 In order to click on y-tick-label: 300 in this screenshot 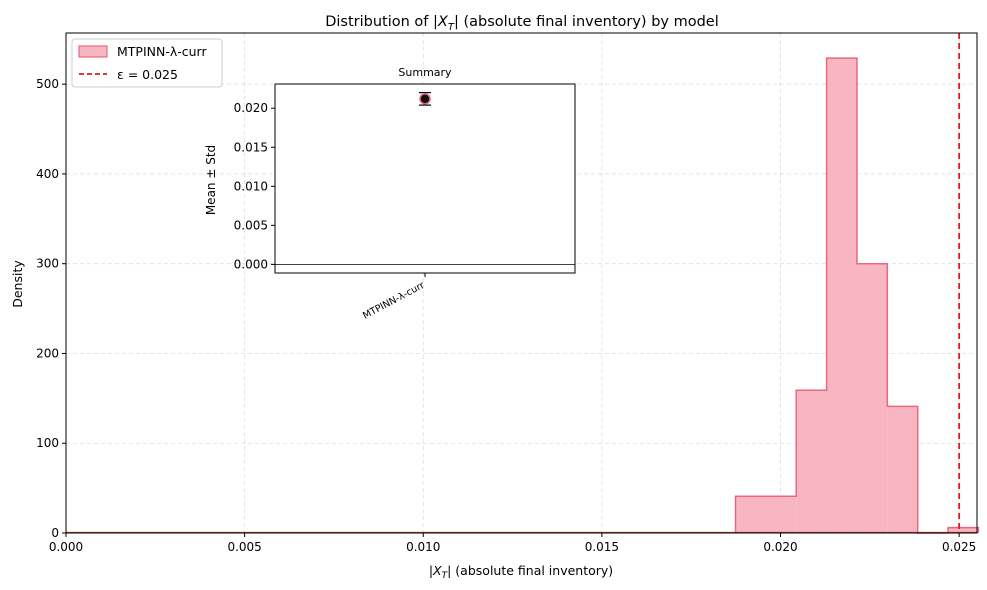, I will do `click(47, 264)`.